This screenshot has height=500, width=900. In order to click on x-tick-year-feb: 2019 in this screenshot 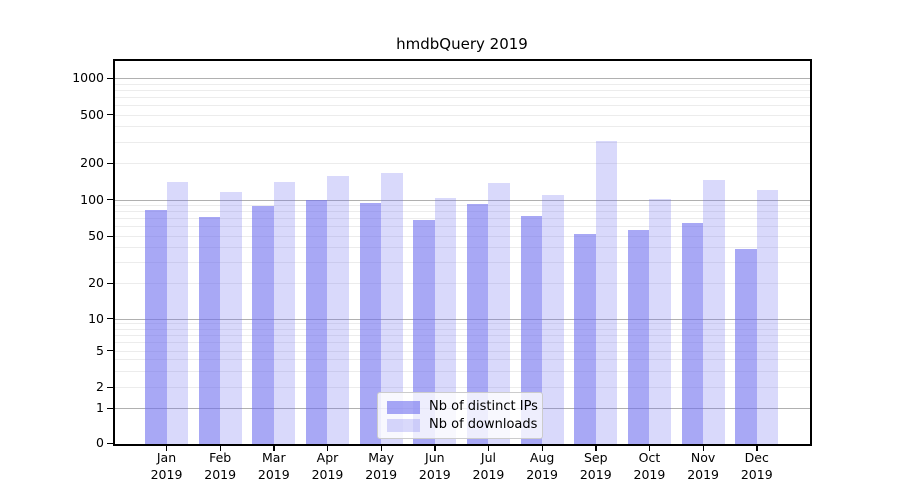, I will do `click(220, 474)`.